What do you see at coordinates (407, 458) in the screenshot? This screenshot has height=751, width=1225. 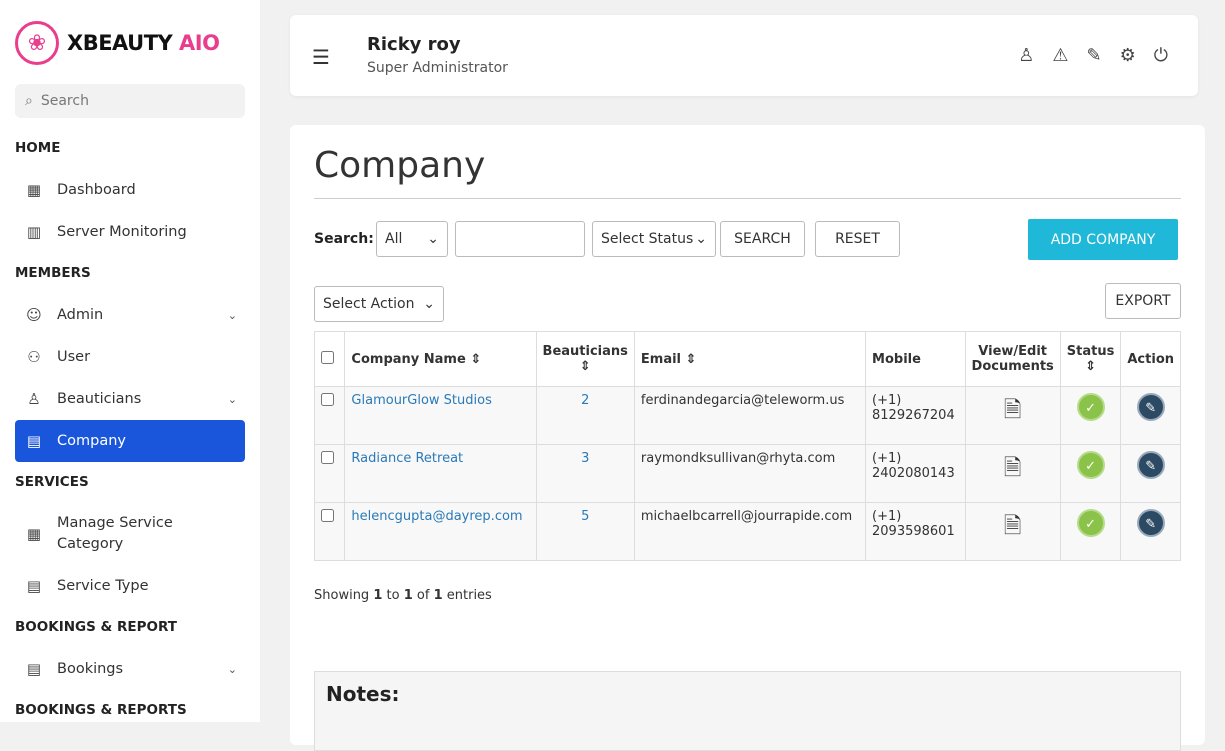 I see `company-link: Radiance Retreat` at bounding box center [407, 458].